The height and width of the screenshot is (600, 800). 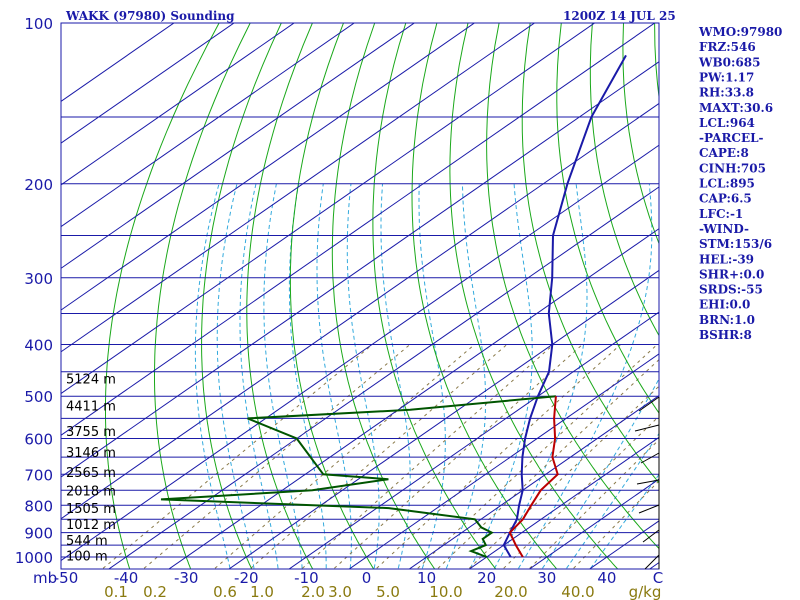 What do you see at coordinates (731, 274) in the screenshot?
I see `stability-index-item: SHR+:0.0` at bounding box center [731, 274].